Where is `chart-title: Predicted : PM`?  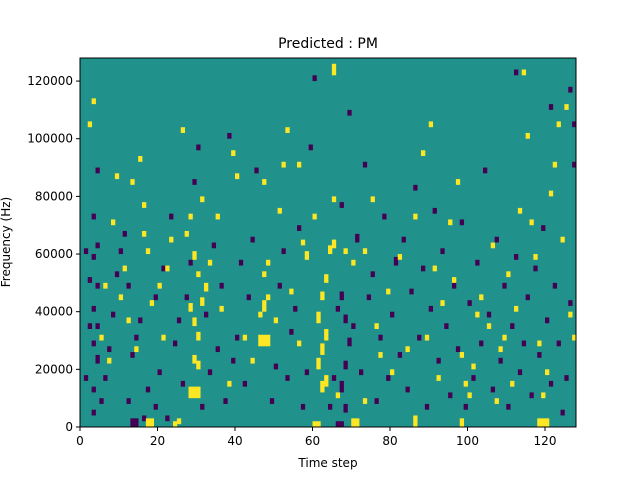 chart-title: Predicted : PM is located at coordinates (328, 44).